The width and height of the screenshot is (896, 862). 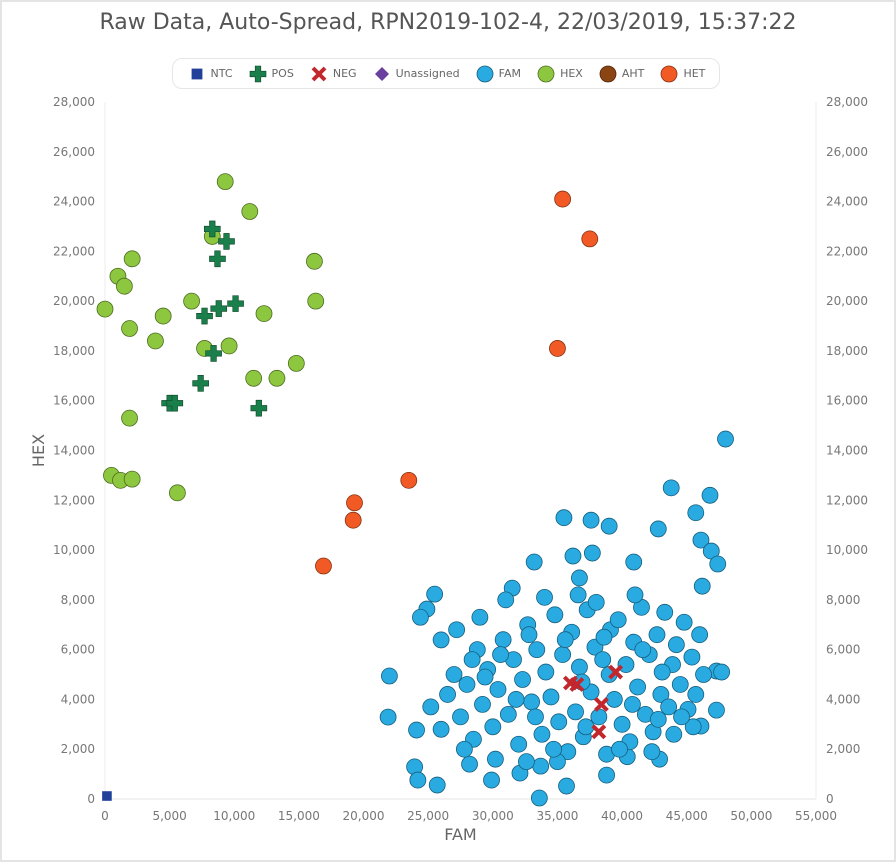 I want to click on legend-item-fam: FAM, so click(x=498, y=74).